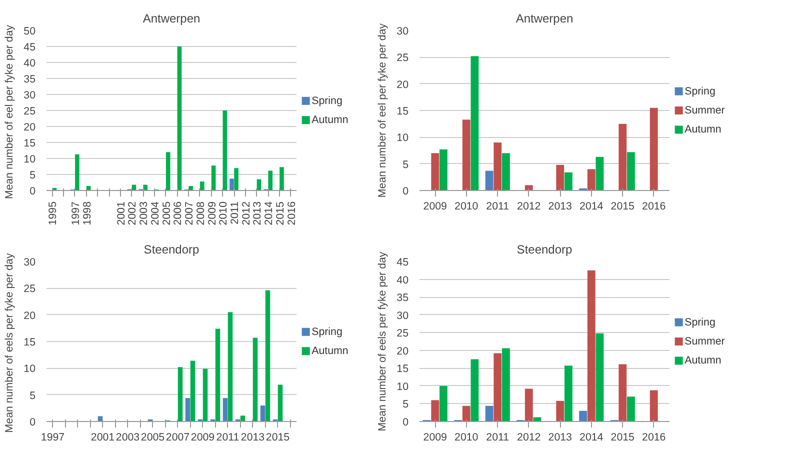 Image resolution: width=793 pixels, height=475 pixels. Describe the element at coordinates (155, 213) in the screenshot. I see `x-tick-label: 2004` at that location.